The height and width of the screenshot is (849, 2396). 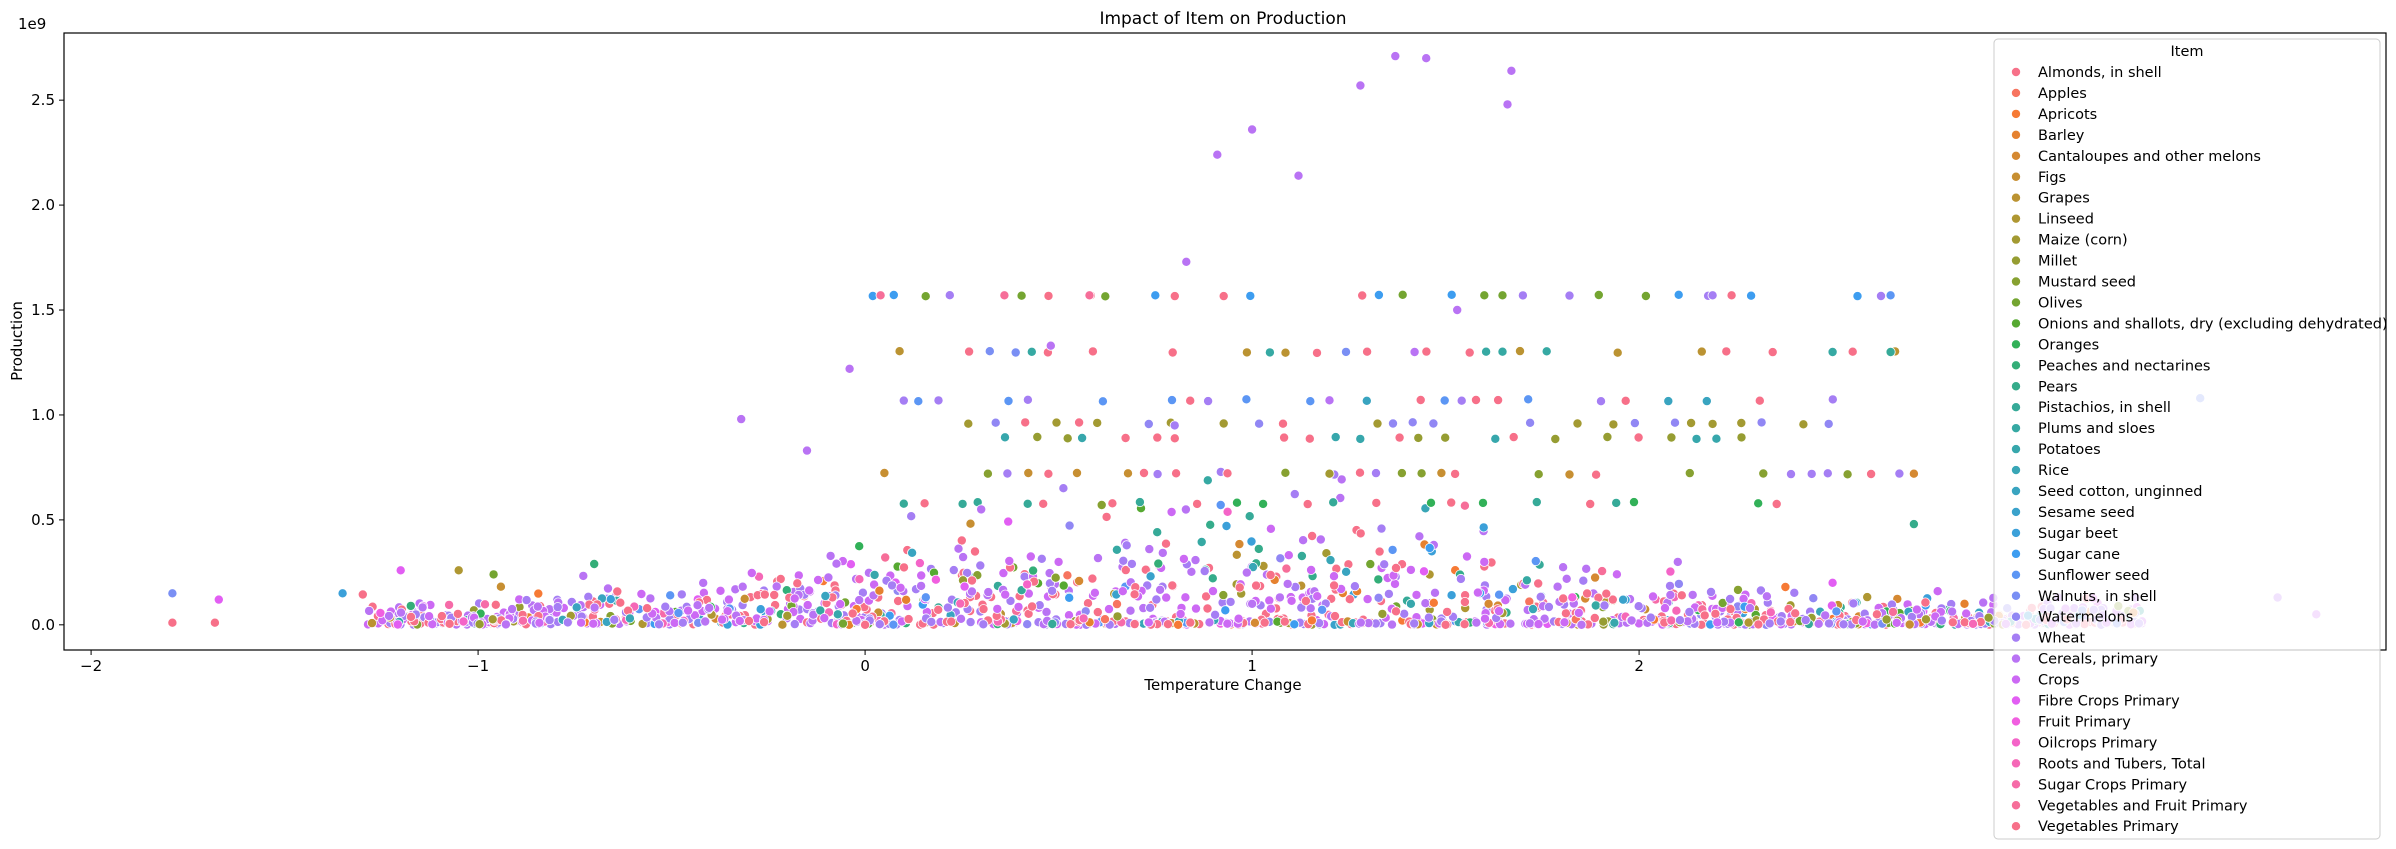 I want to click on legend-label: Sugar cane, so click(x=2079, y=555).